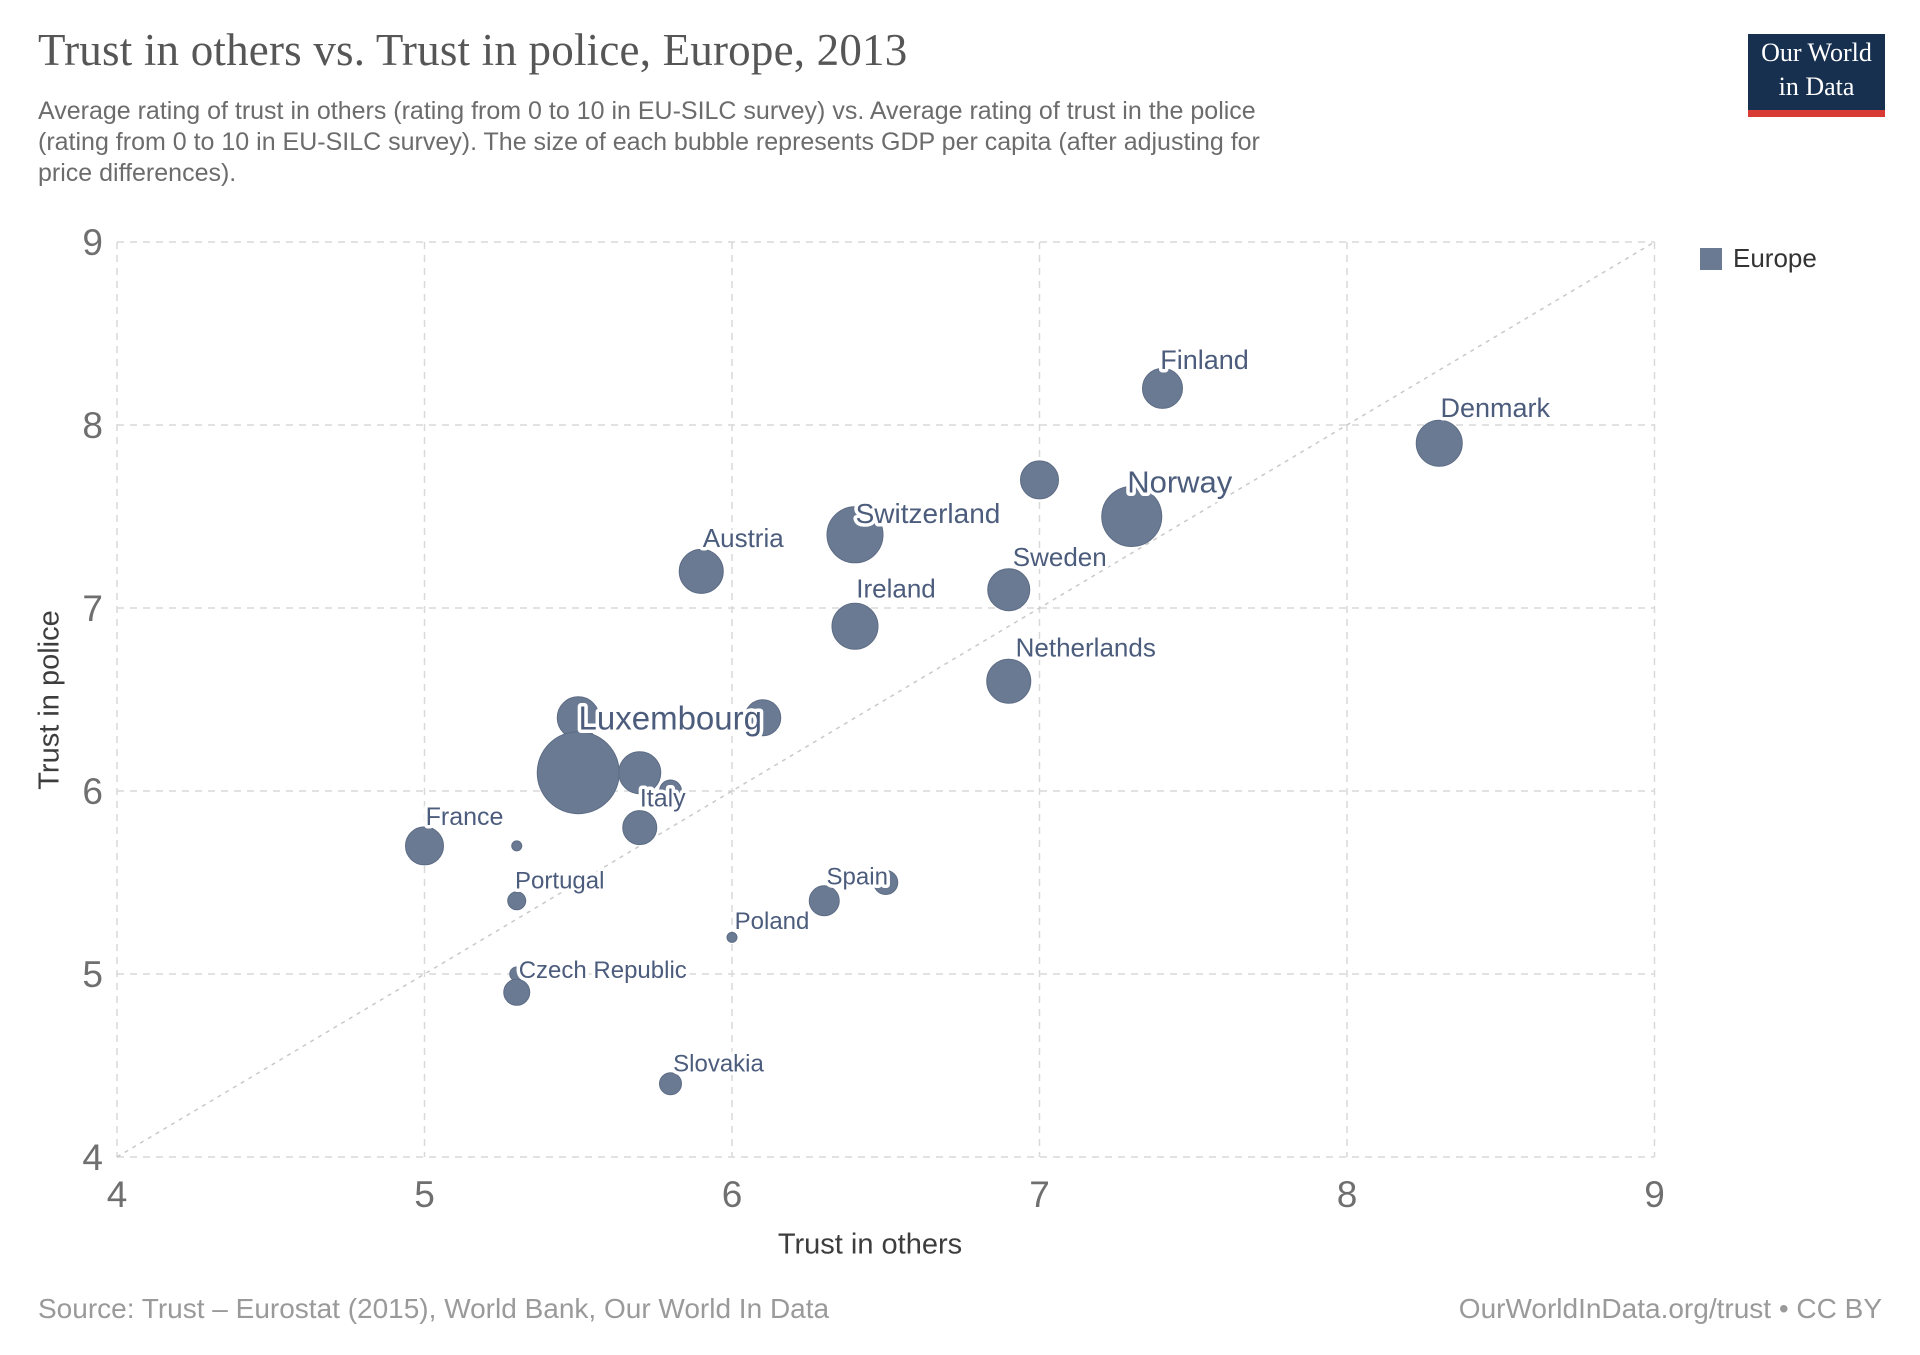  I want to click on country-label-netherlands: Netherlands, so click(1085, 647).